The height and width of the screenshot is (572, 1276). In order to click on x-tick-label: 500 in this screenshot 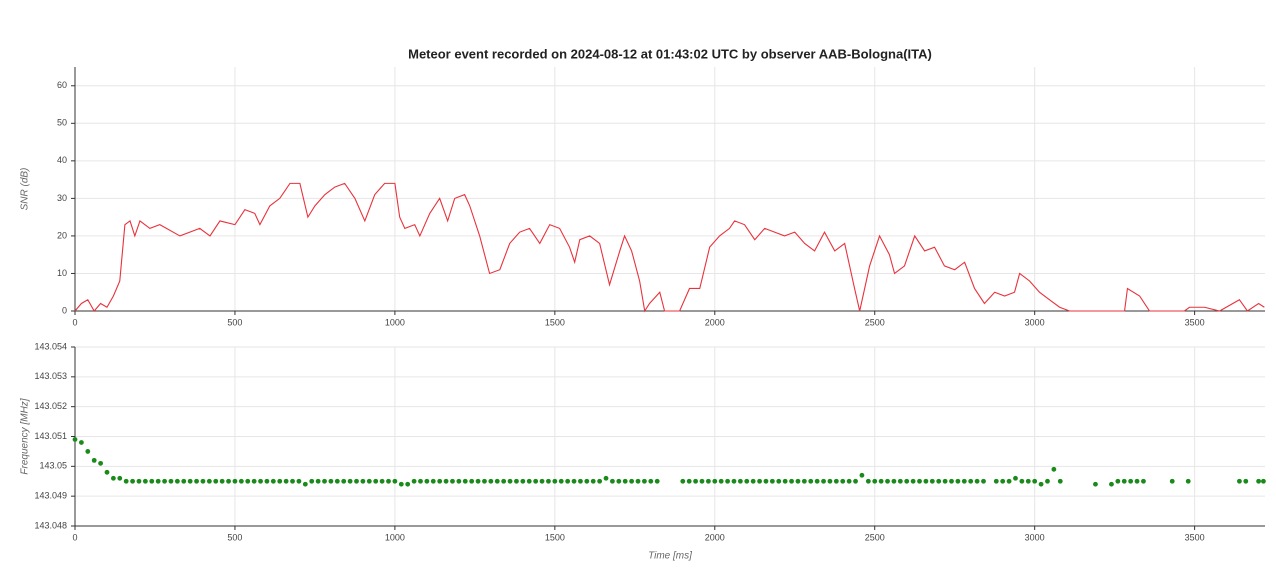, I will do `click(234, 537)`.